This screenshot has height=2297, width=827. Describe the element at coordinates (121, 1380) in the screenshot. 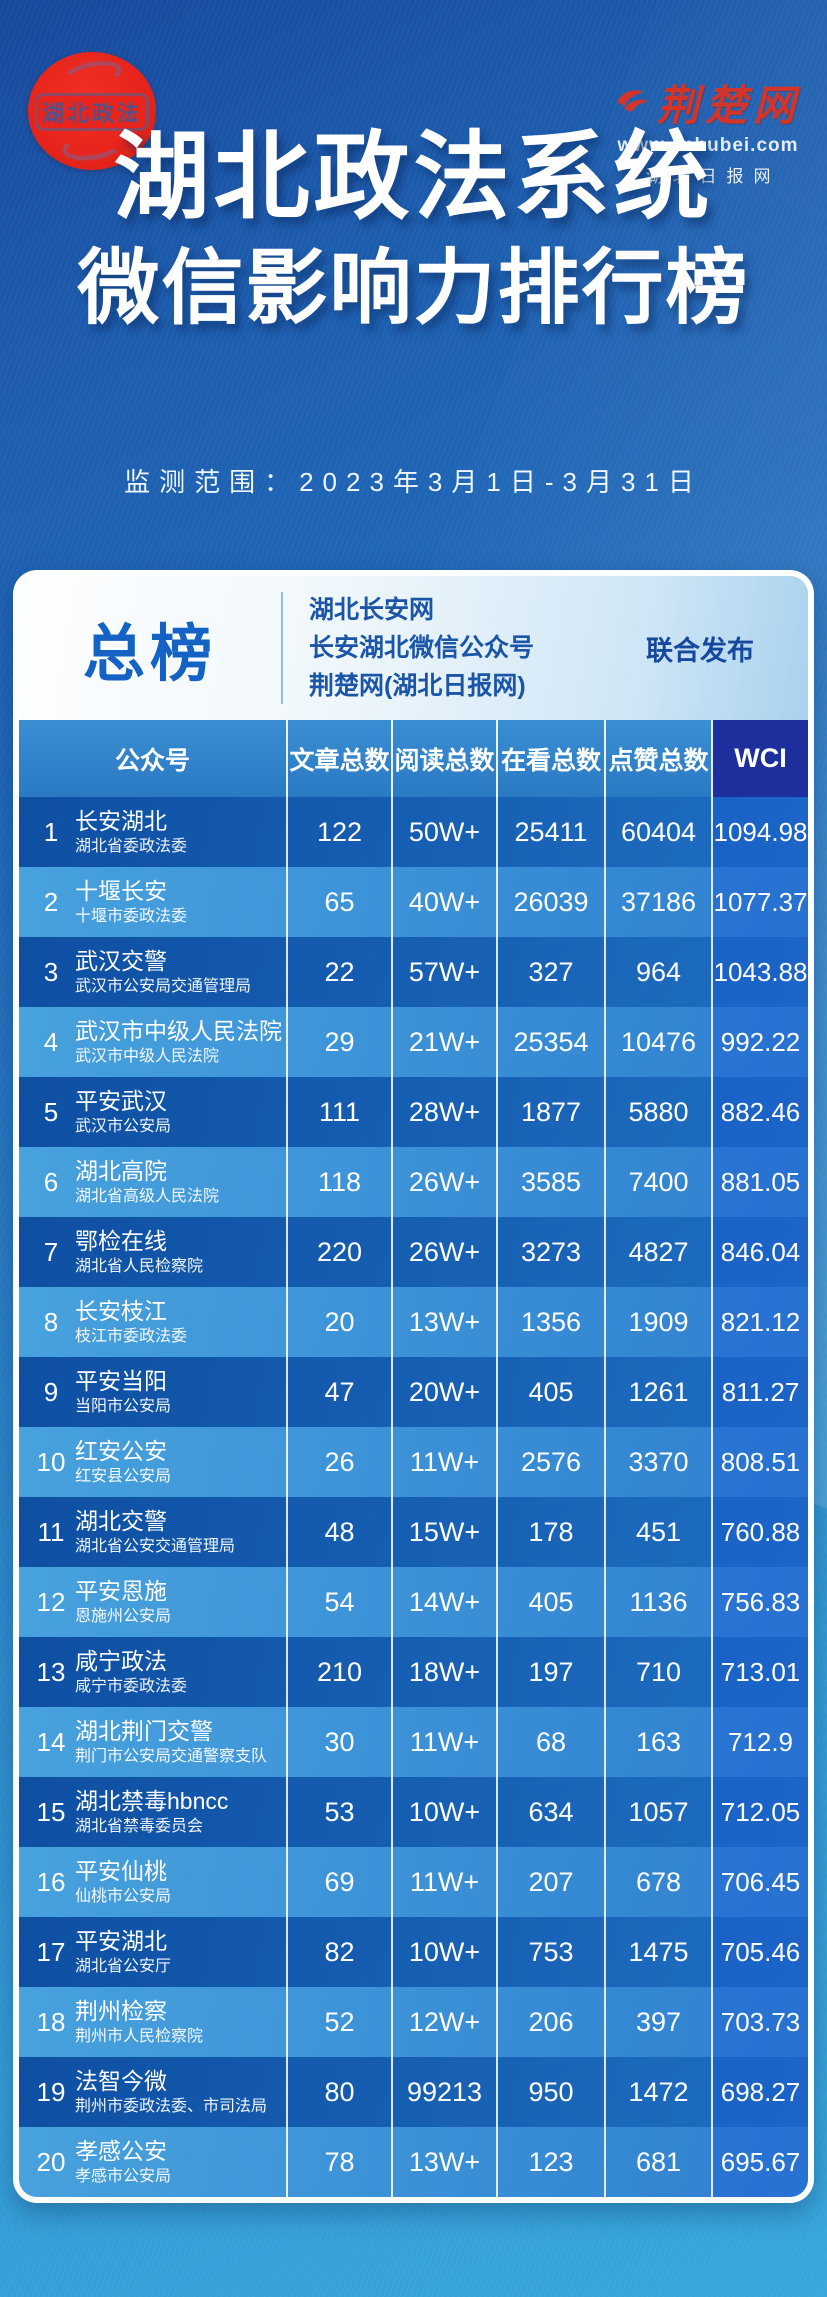

I see `account-name: 平安当阳` at that location.